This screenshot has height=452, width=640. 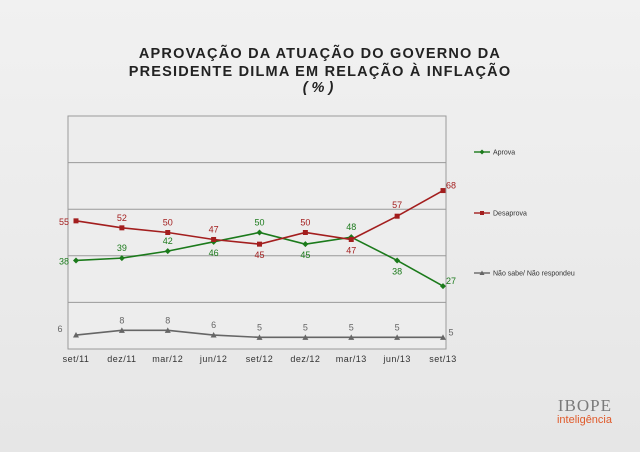 What do you see at coordinates (122, 218) in the screenshot?
I see `data-label: 52` at bounding box center [122, 218].